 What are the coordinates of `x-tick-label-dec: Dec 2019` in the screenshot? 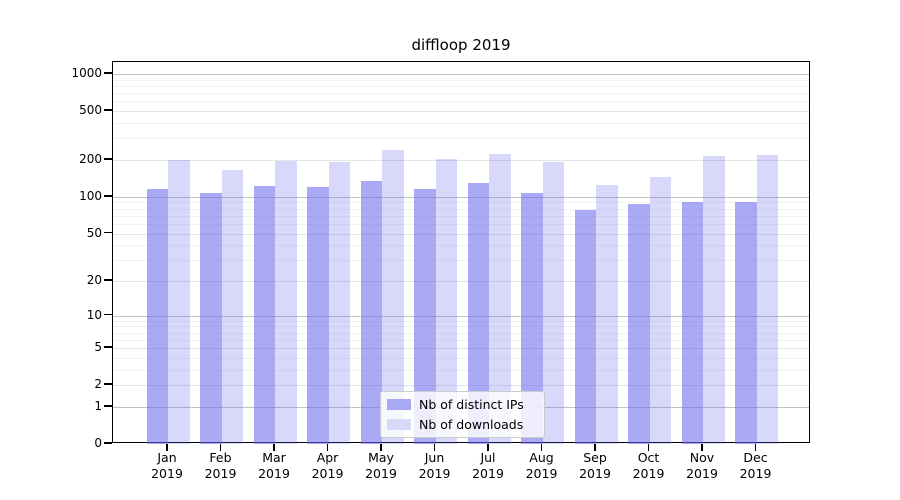 It's located at (755, 465).